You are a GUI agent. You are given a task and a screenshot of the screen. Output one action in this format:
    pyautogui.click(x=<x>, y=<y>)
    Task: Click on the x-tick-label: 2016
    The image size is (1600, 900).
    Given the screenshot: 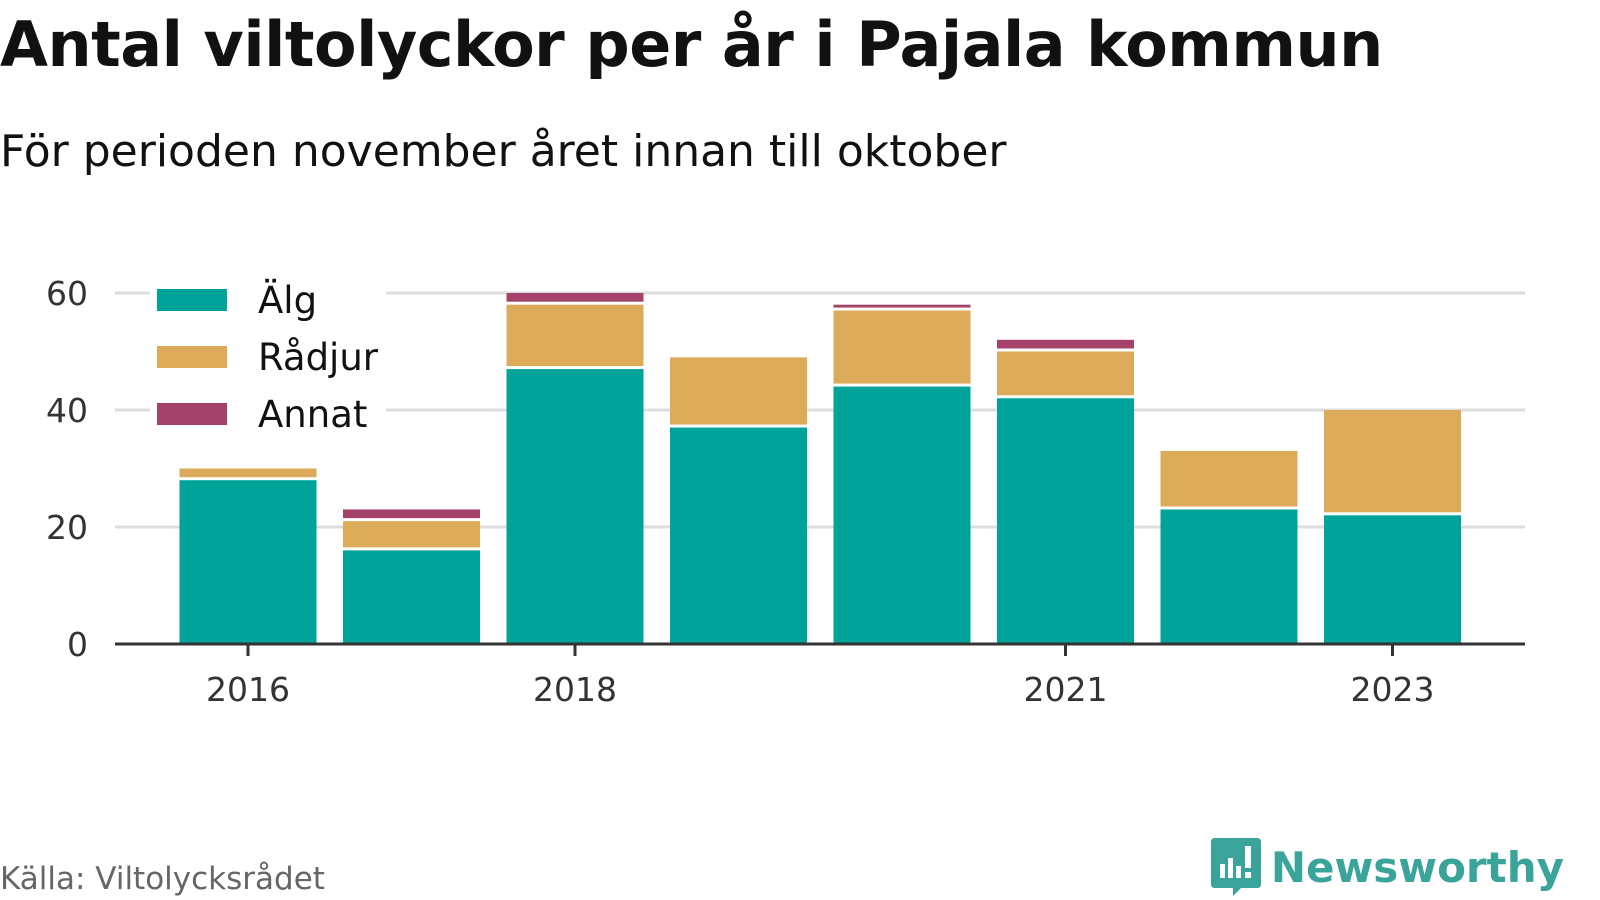 What is the action you would take?
    pyautogui.click(x=248, y=689)
    